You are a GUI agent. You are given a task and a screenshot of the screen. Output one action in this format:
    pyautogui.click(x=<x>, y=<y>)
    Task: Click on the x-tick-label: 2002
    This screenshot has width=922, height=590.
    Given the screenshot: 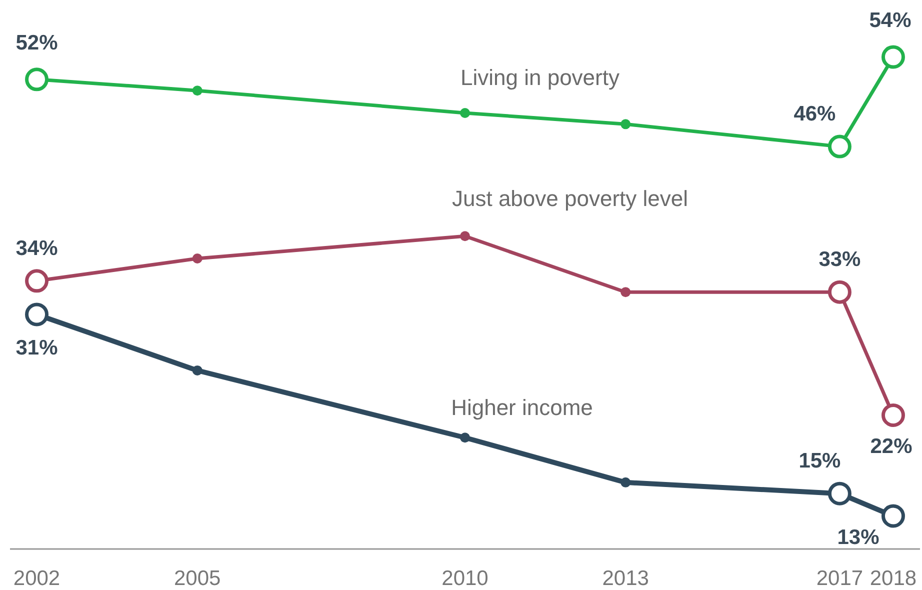 What is the action you would take?
    pyautogui.click(x=36, y=578)
    